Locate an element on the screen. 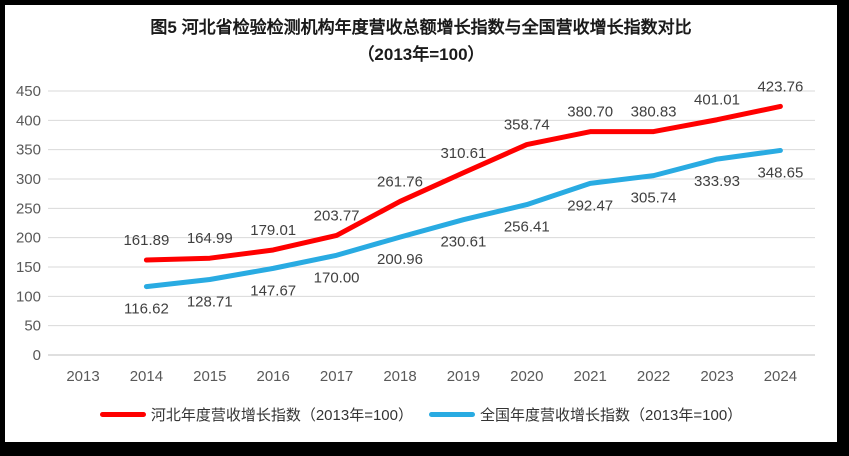 Image resolution: width=849 pixels, height=456 pixels. y-tick-label: 350 is located at coordinates (28, 150).